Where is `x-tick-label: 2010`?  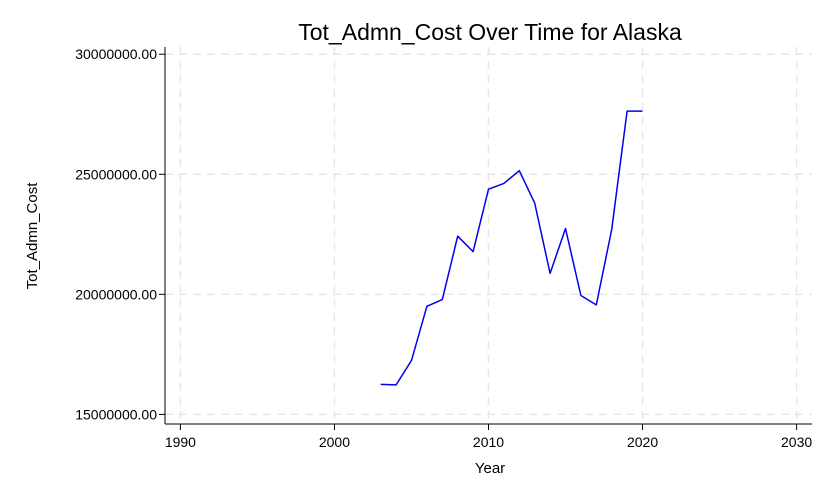
x-tick-label: 2010 is located at coordinates (488, 442).